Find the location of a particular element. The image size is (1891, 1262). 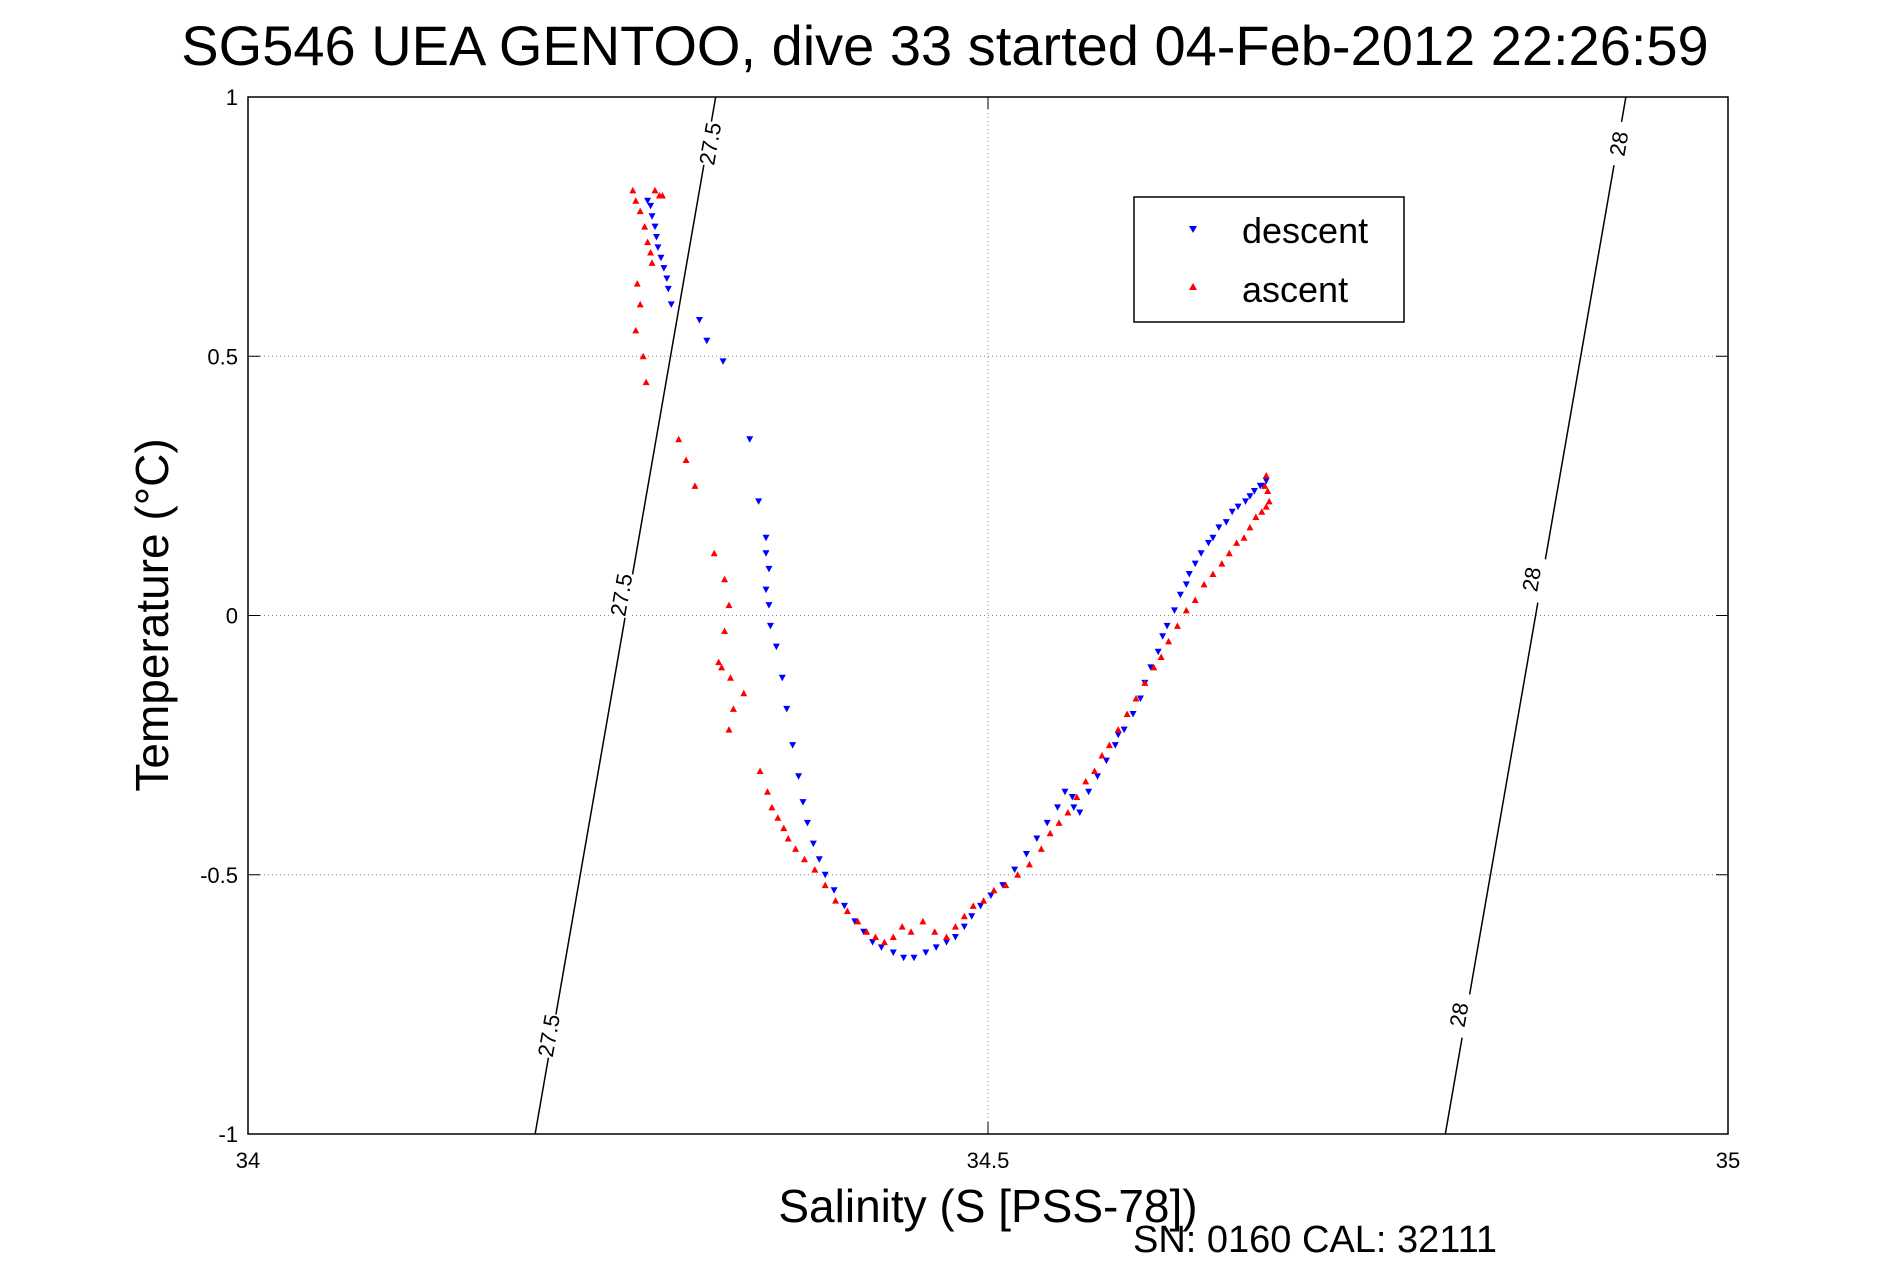

y-tick-label: 0 is located at coordinates (232, 616).